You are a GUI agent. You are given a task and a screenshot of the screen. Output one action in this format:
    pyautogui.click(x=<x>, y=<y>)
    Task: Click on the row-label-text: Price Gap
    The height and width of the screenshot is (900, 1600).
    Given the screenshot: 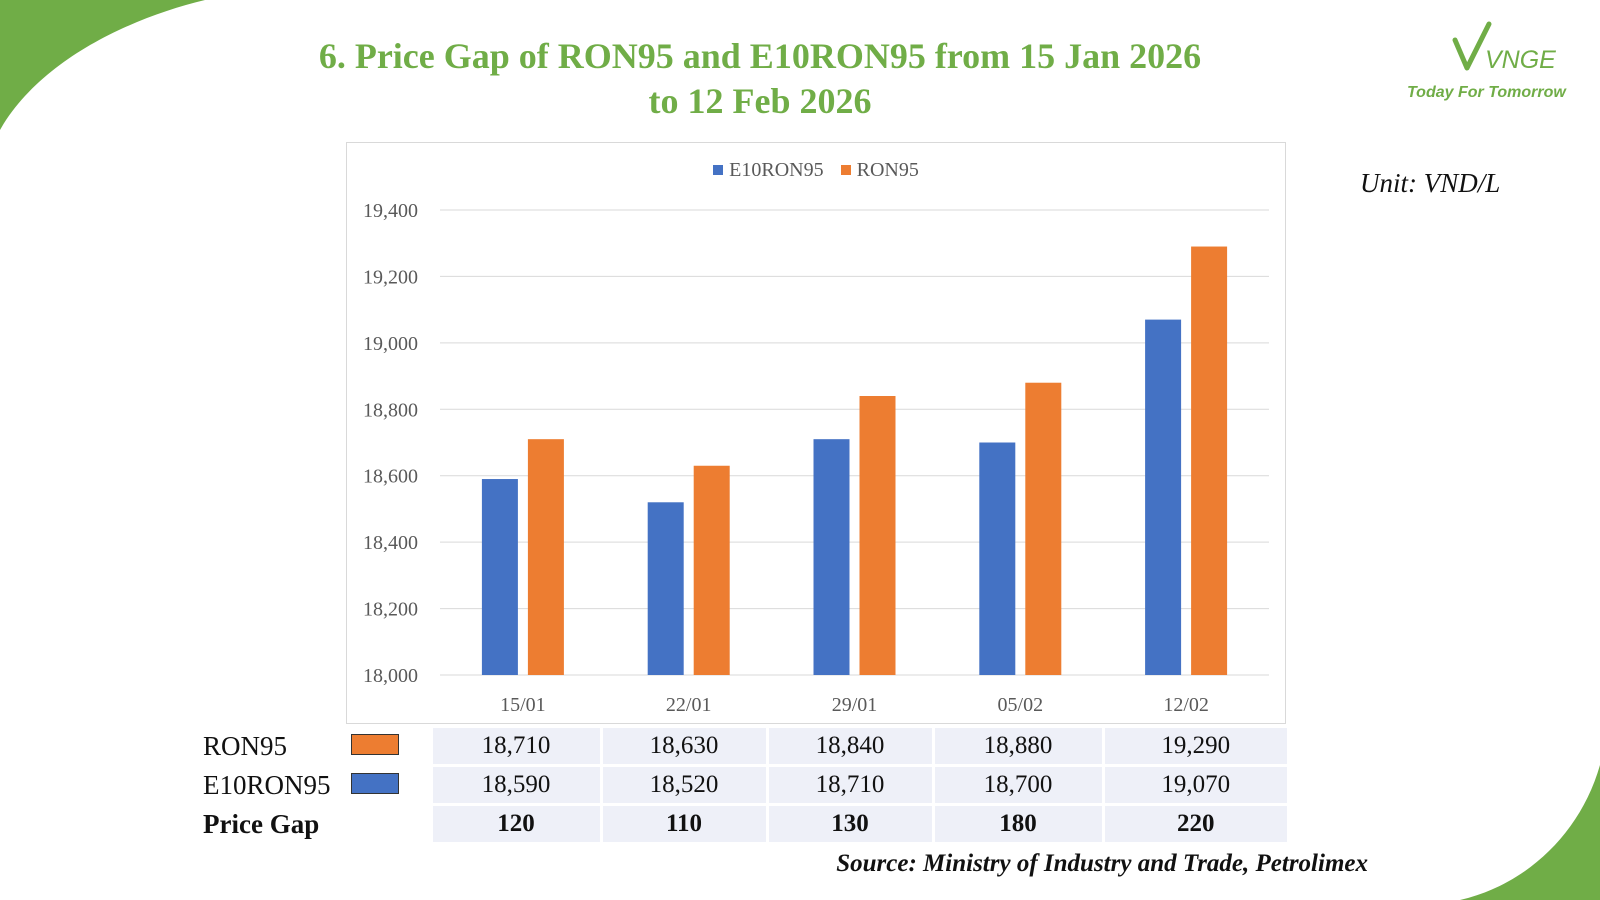 What is the action you would take?
    pyautogui.click(x=261, y=823)
    